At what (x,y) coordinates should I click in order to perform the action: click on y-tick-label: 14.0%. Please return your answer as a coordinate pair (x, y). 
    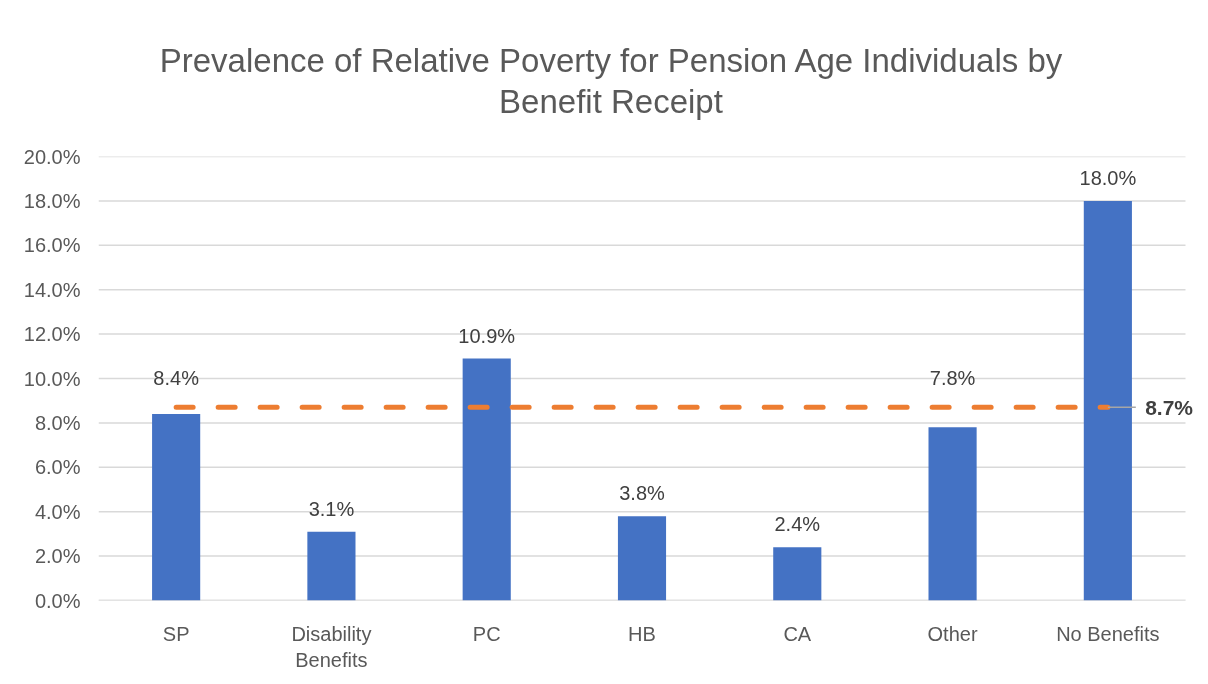
    Looking at the image, I should click on (52, 289).